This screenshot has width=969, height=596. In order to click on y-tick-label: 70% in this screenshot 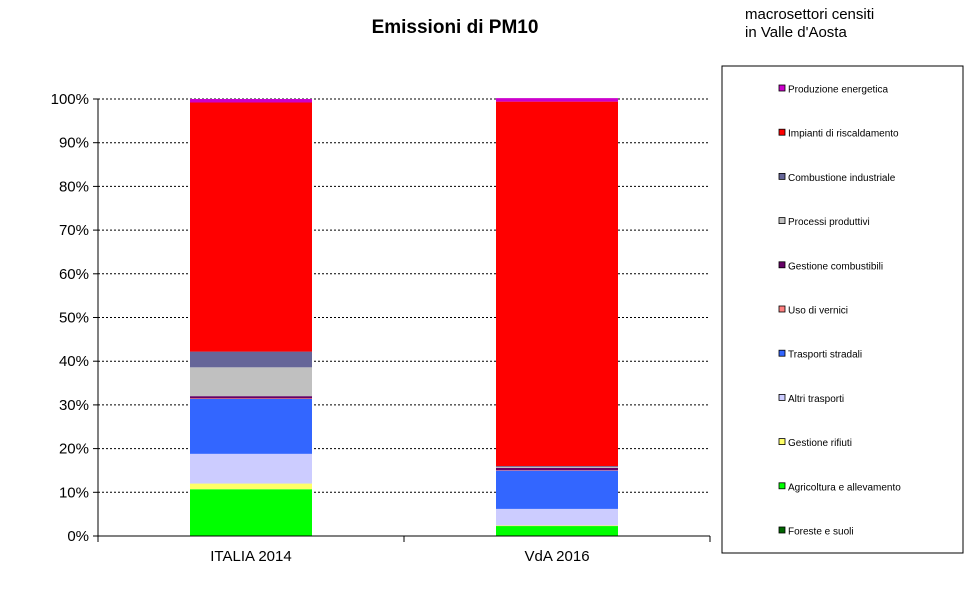, I will do `click(74, 230)`.